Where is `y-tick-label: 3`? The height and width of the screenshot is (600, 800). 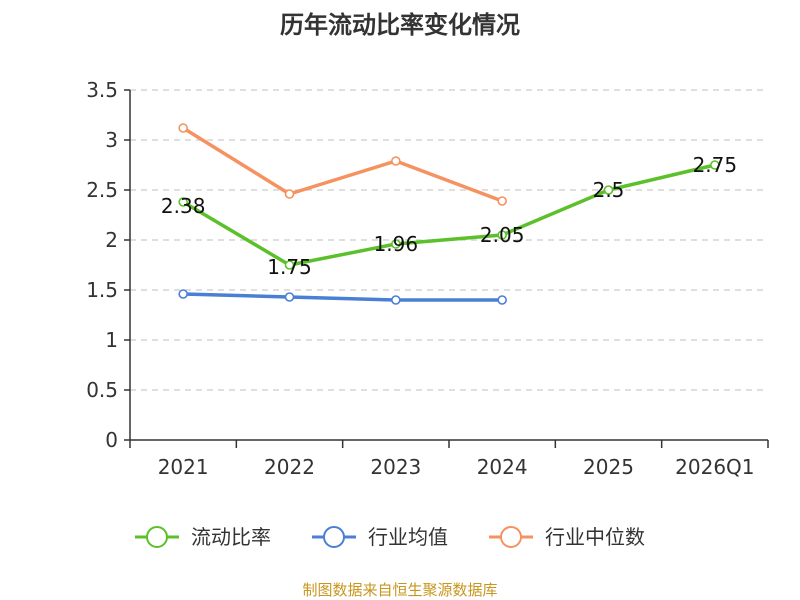
y-tick-label: 3 is located at coordinates (111, 140).